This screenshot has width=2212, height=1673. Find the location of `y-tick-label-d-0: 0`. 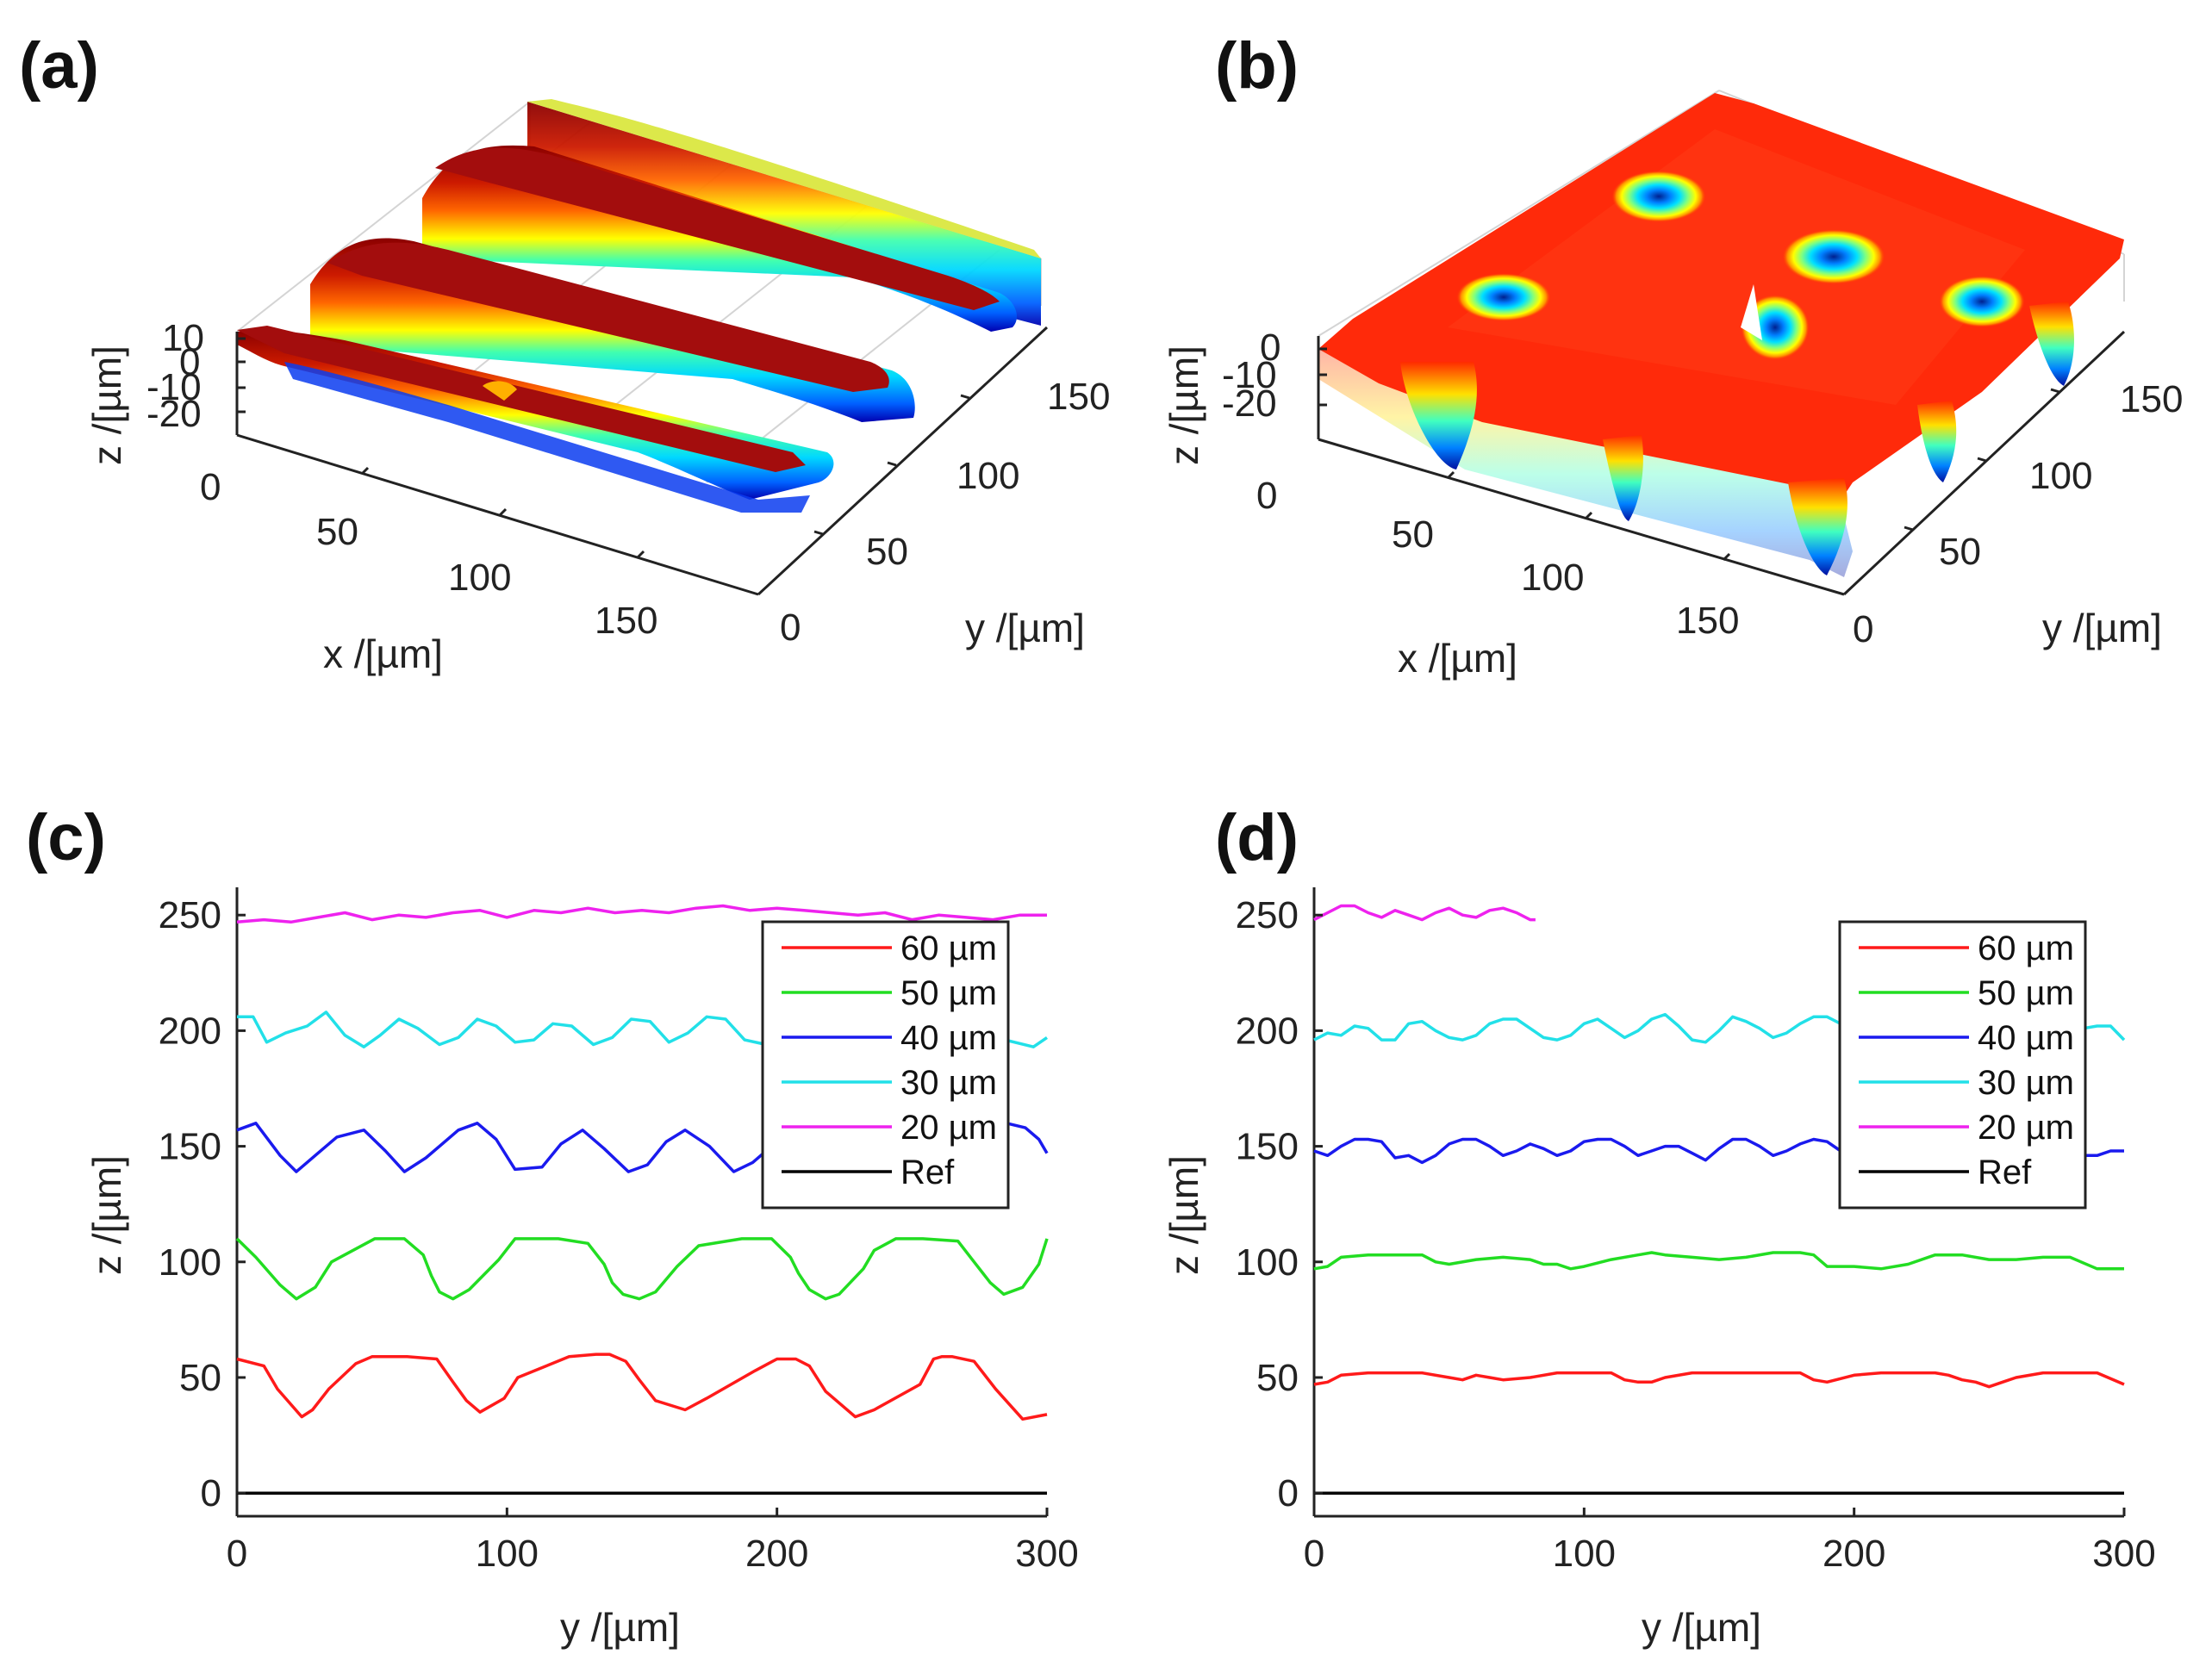

y-tick-label-d-0: 0 is located at coordinates (1289, 1493).